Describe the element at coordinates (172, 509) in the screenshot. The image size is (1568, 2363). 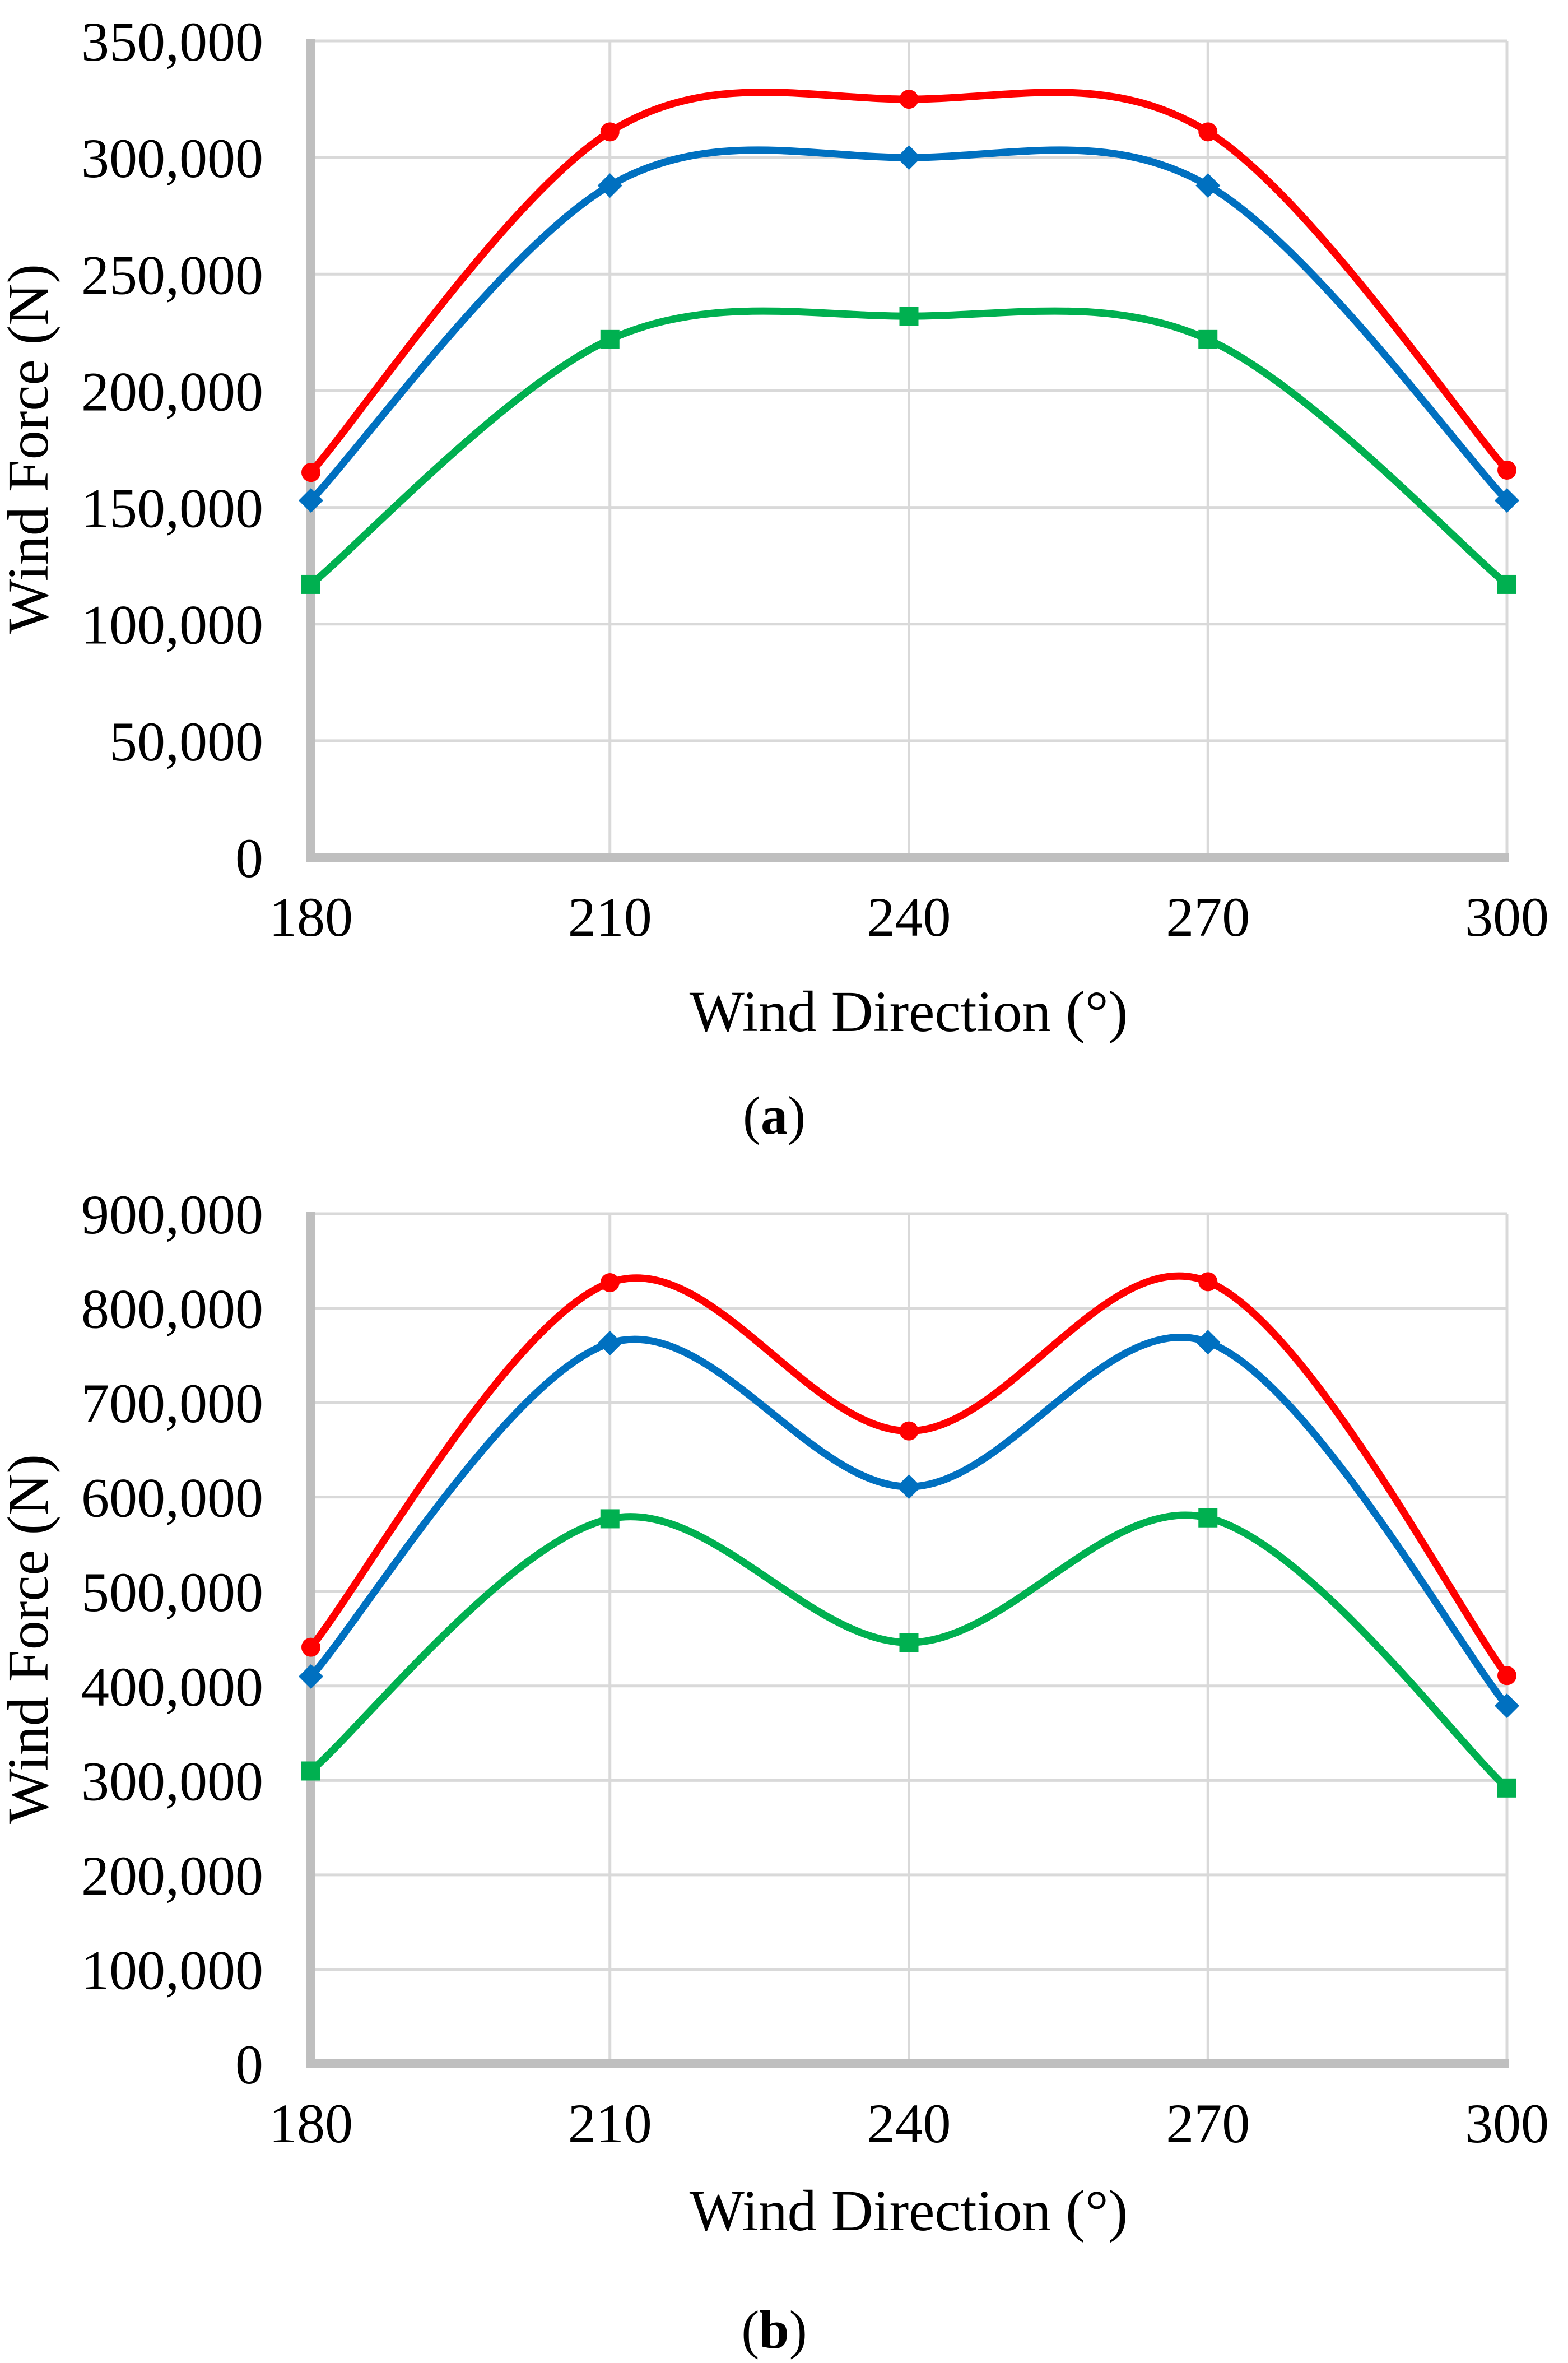
I see `y-tick-label: 150,000` at that location.